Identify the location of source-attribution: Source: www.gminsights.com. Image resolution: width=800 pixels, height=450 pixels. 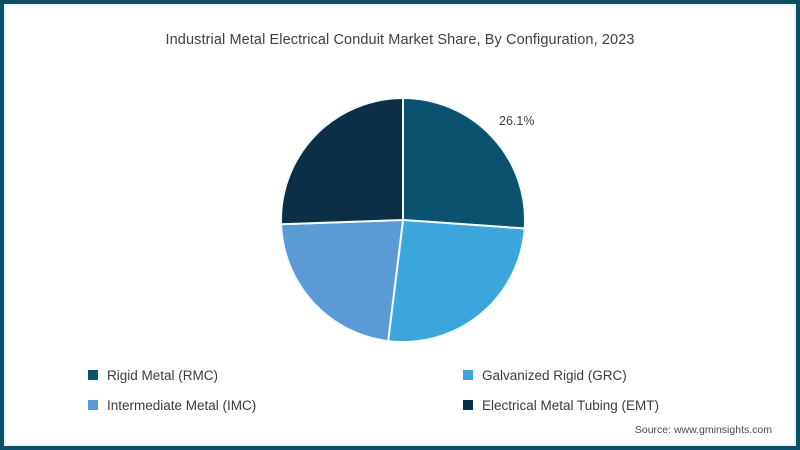
(703, 430).